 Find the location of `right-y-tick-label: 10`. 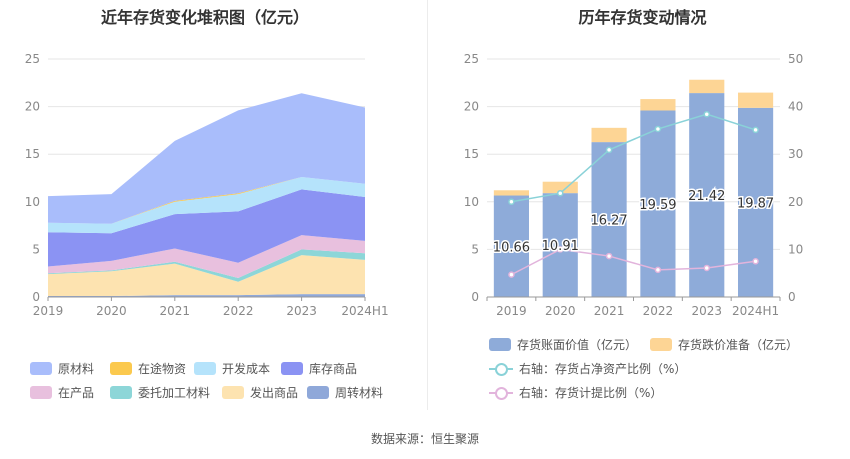

right-y-tick-label: 10 is located at coordinates (471, 202).